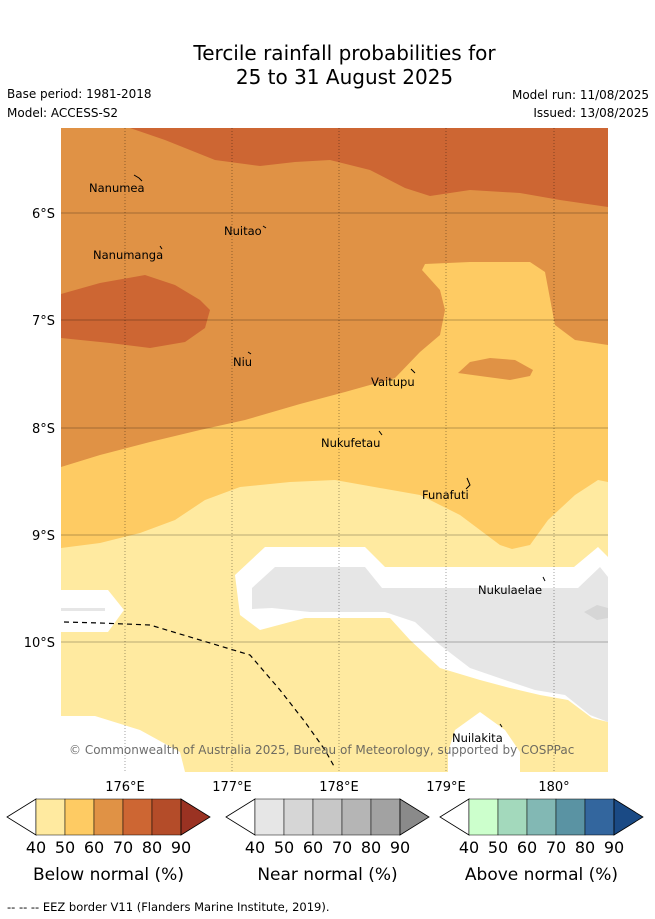 This screenshot has height=919, width=655. I want to click on region-white-southeast, so click(484, 742).